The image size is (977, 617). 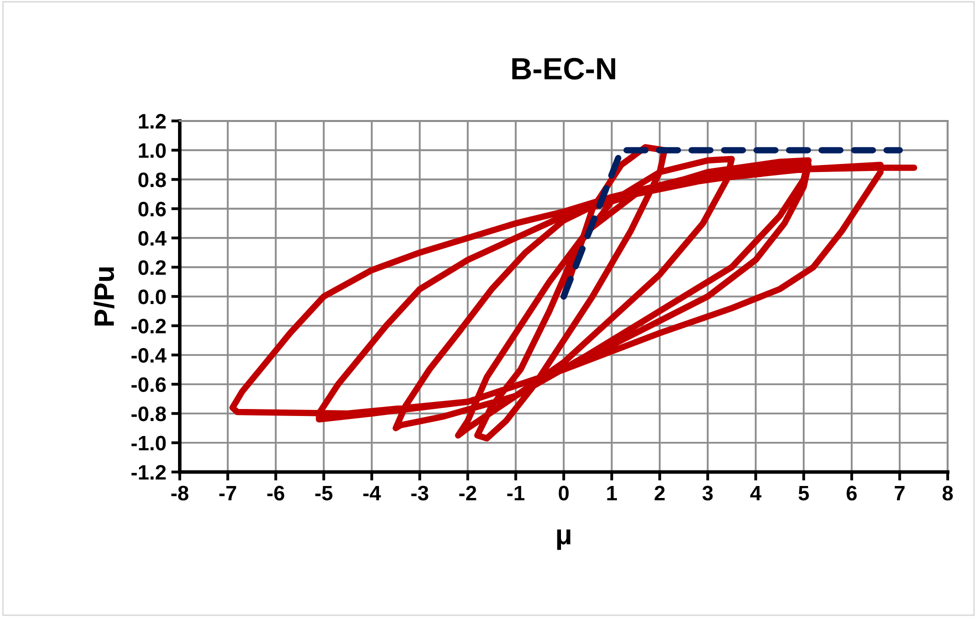 I want to click on x-tick-label: 5, so click(x=803, y=493).